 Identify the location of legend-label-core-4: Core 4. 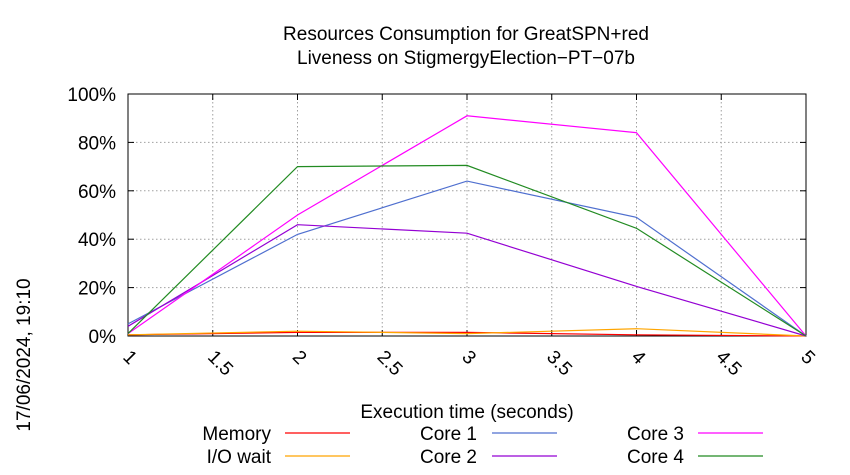
(655, 457).